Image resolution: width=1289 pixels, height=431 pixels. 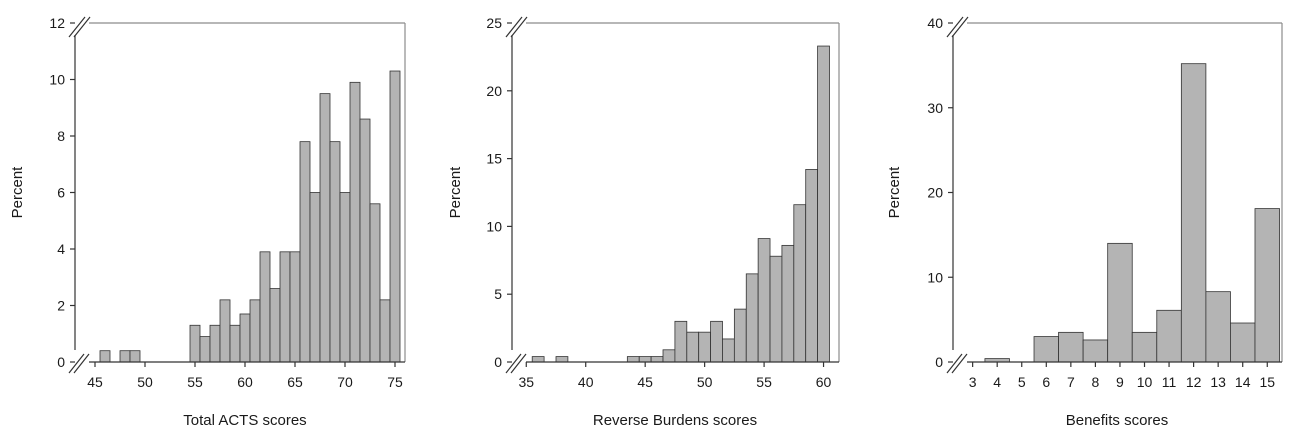 I want to click on x-tick-label: 10, so click(x=1145, y=382).